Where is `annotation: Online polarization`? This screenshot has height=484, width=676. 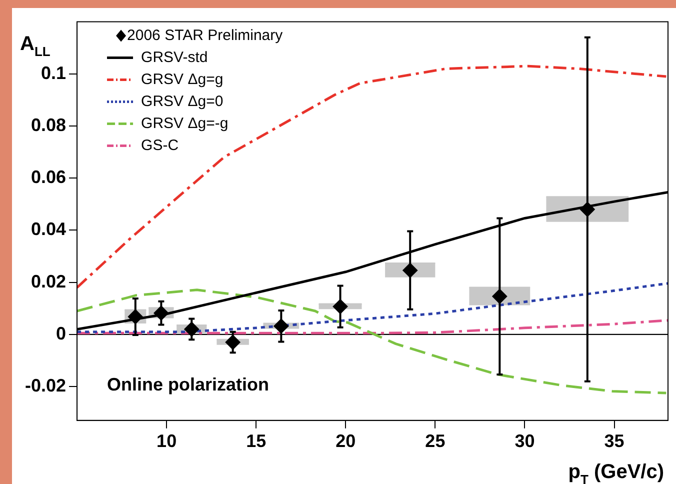 annotation: Online polarization is located at coordinates (188, 384).